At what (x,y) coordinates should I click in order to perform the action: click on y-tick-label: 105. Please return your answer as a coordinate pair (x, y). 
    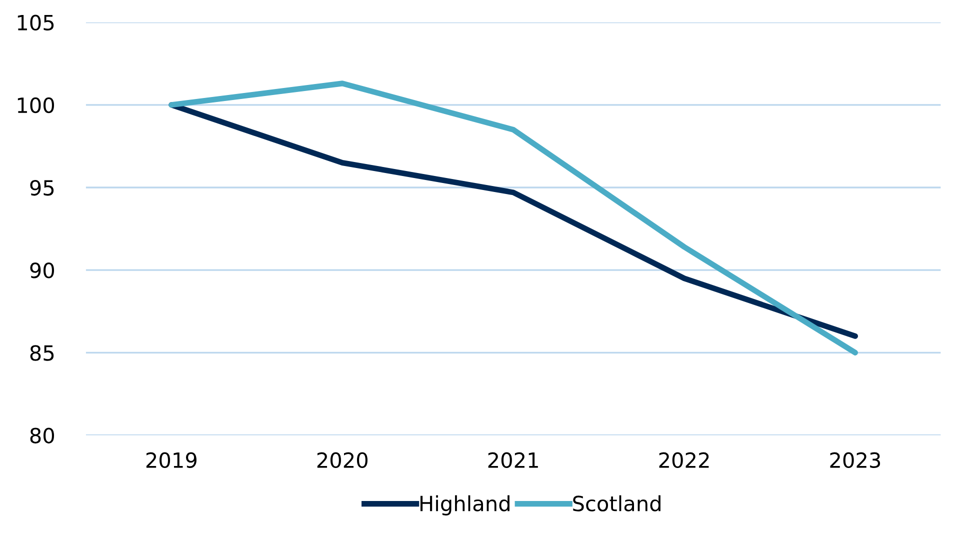
    Looking at the image, I should click on (36, 22).